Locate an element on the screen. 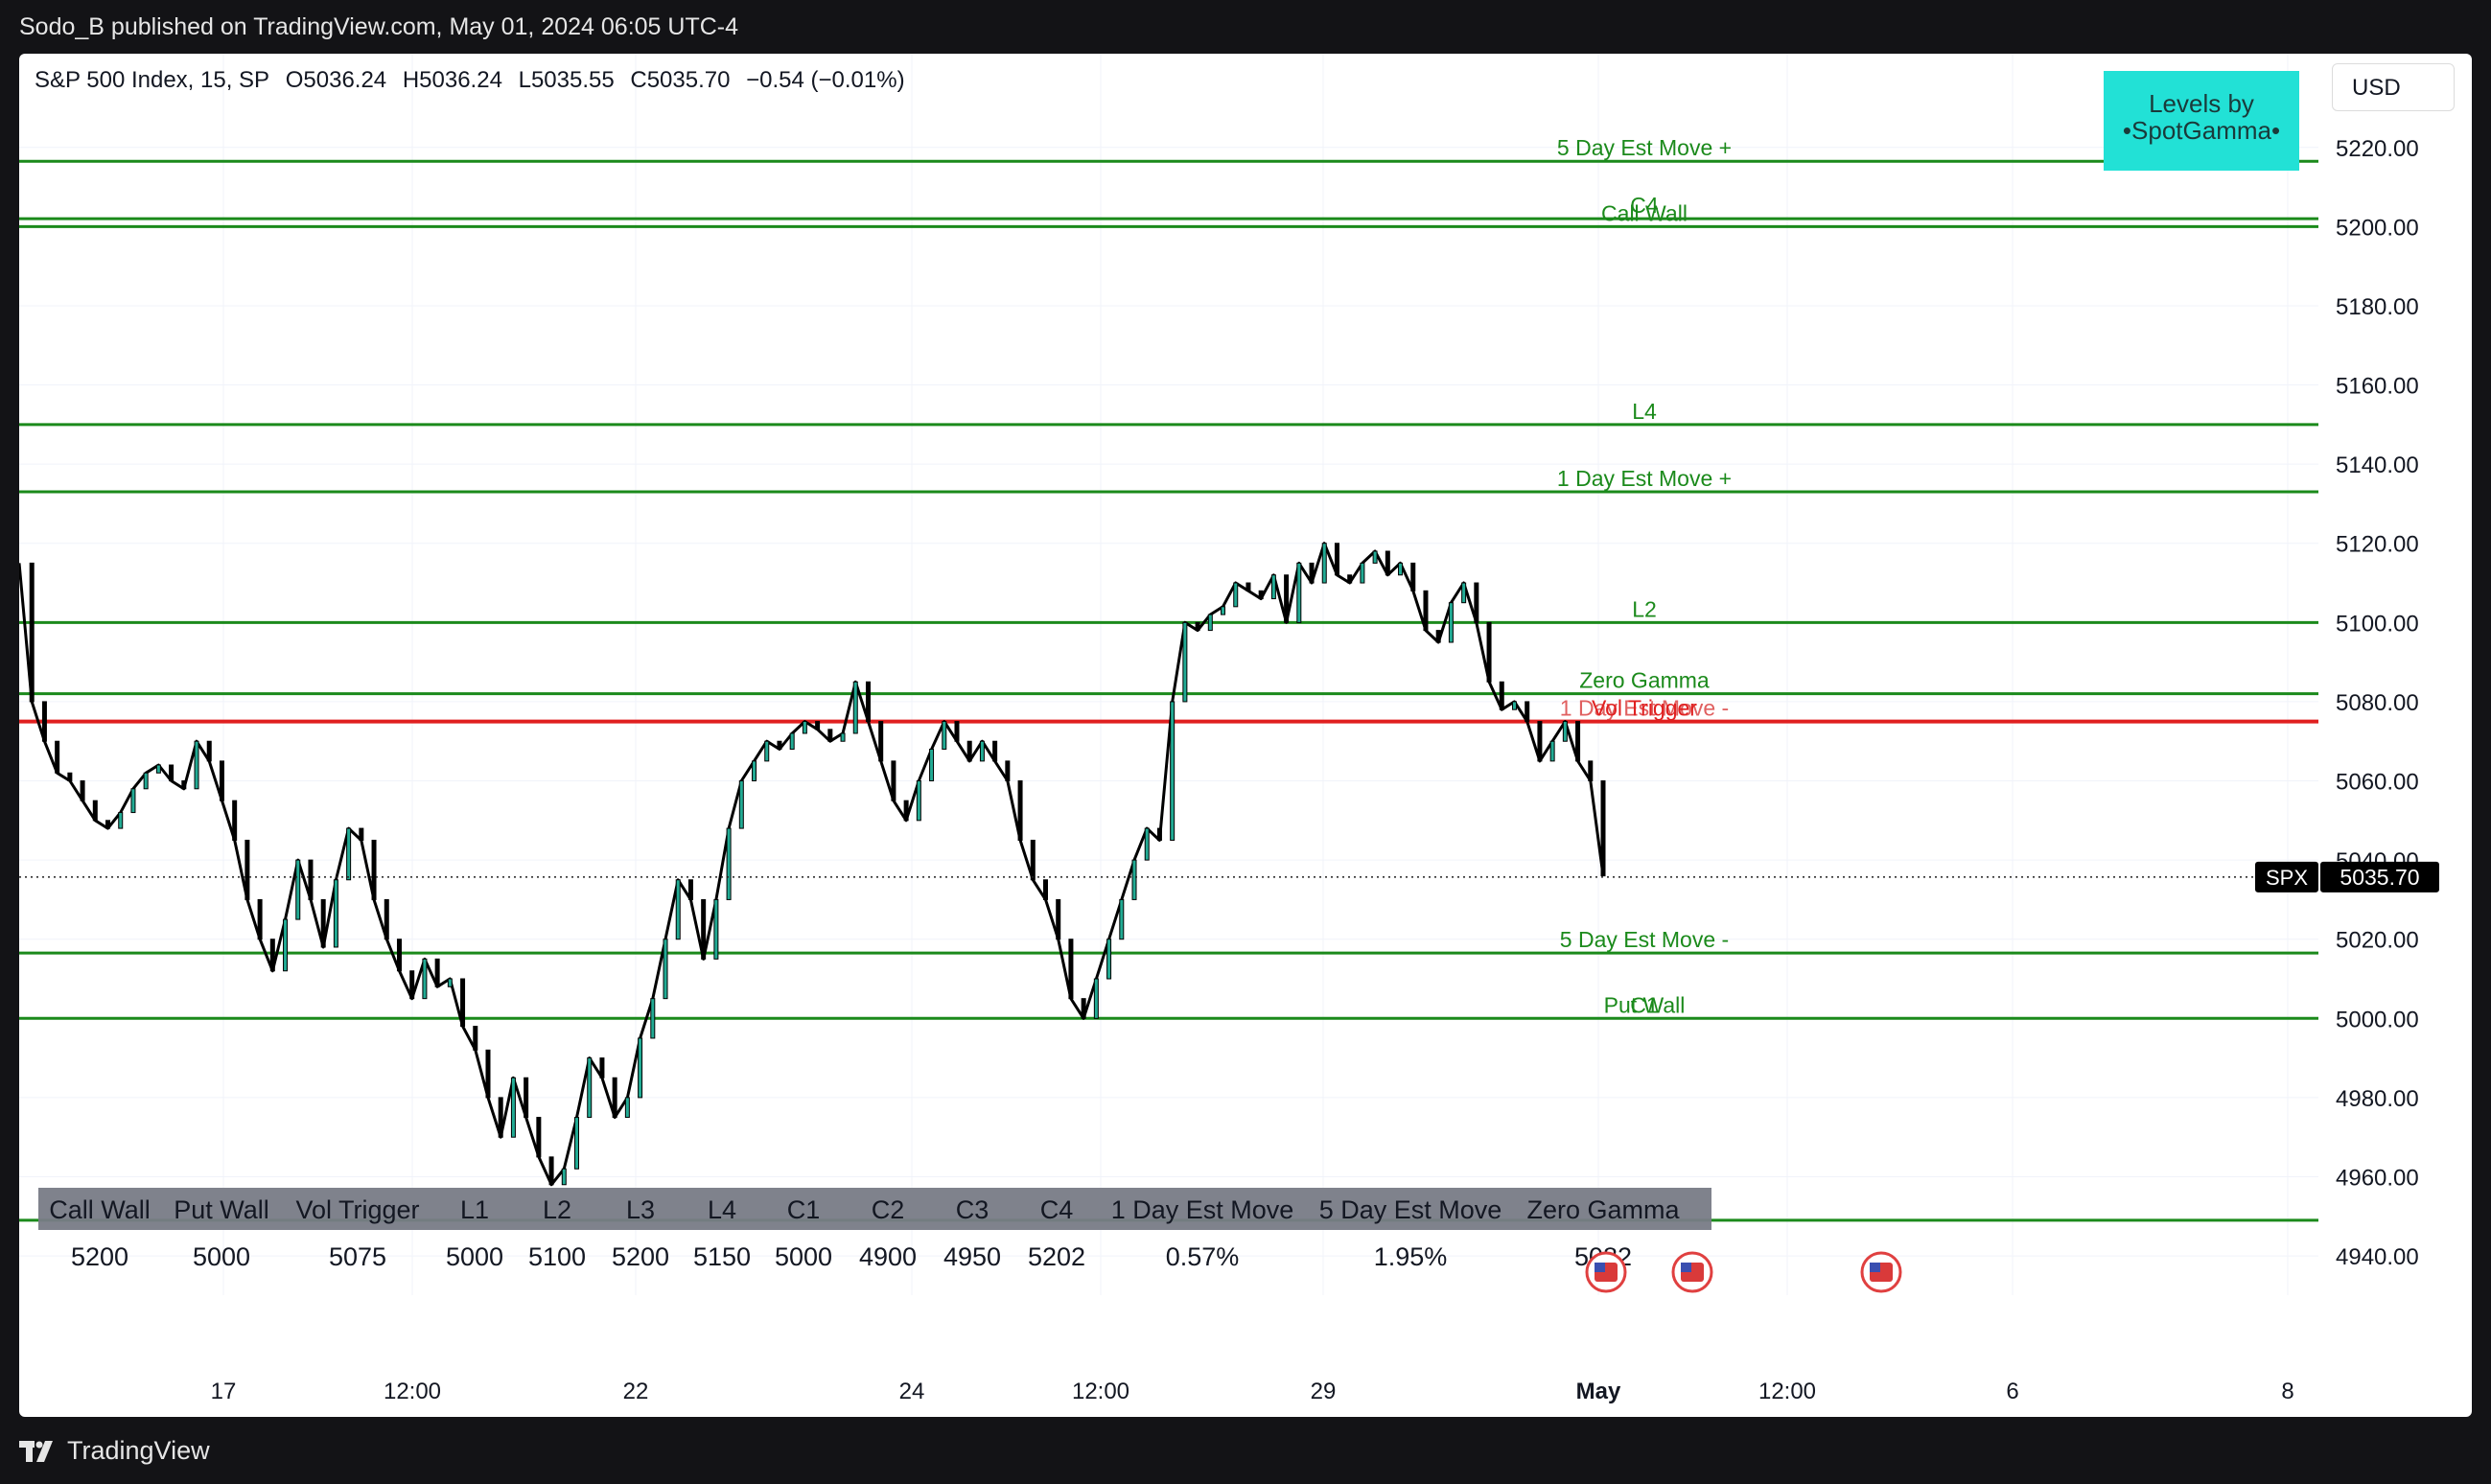 The width and height of the screenshot is (2491, 1484). ohlc-close: C5035.70 is located at coordinates (680, 80).